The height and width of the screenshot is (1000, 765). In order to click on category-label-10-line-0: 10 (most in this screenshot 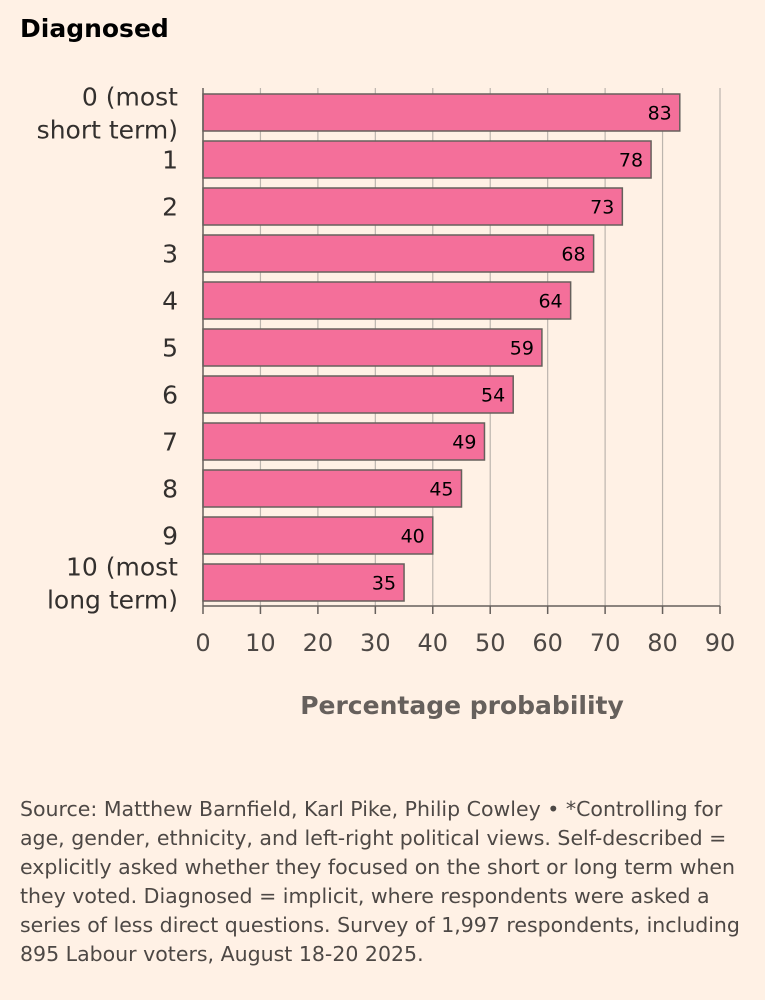, I will do `click(122, 567)`.